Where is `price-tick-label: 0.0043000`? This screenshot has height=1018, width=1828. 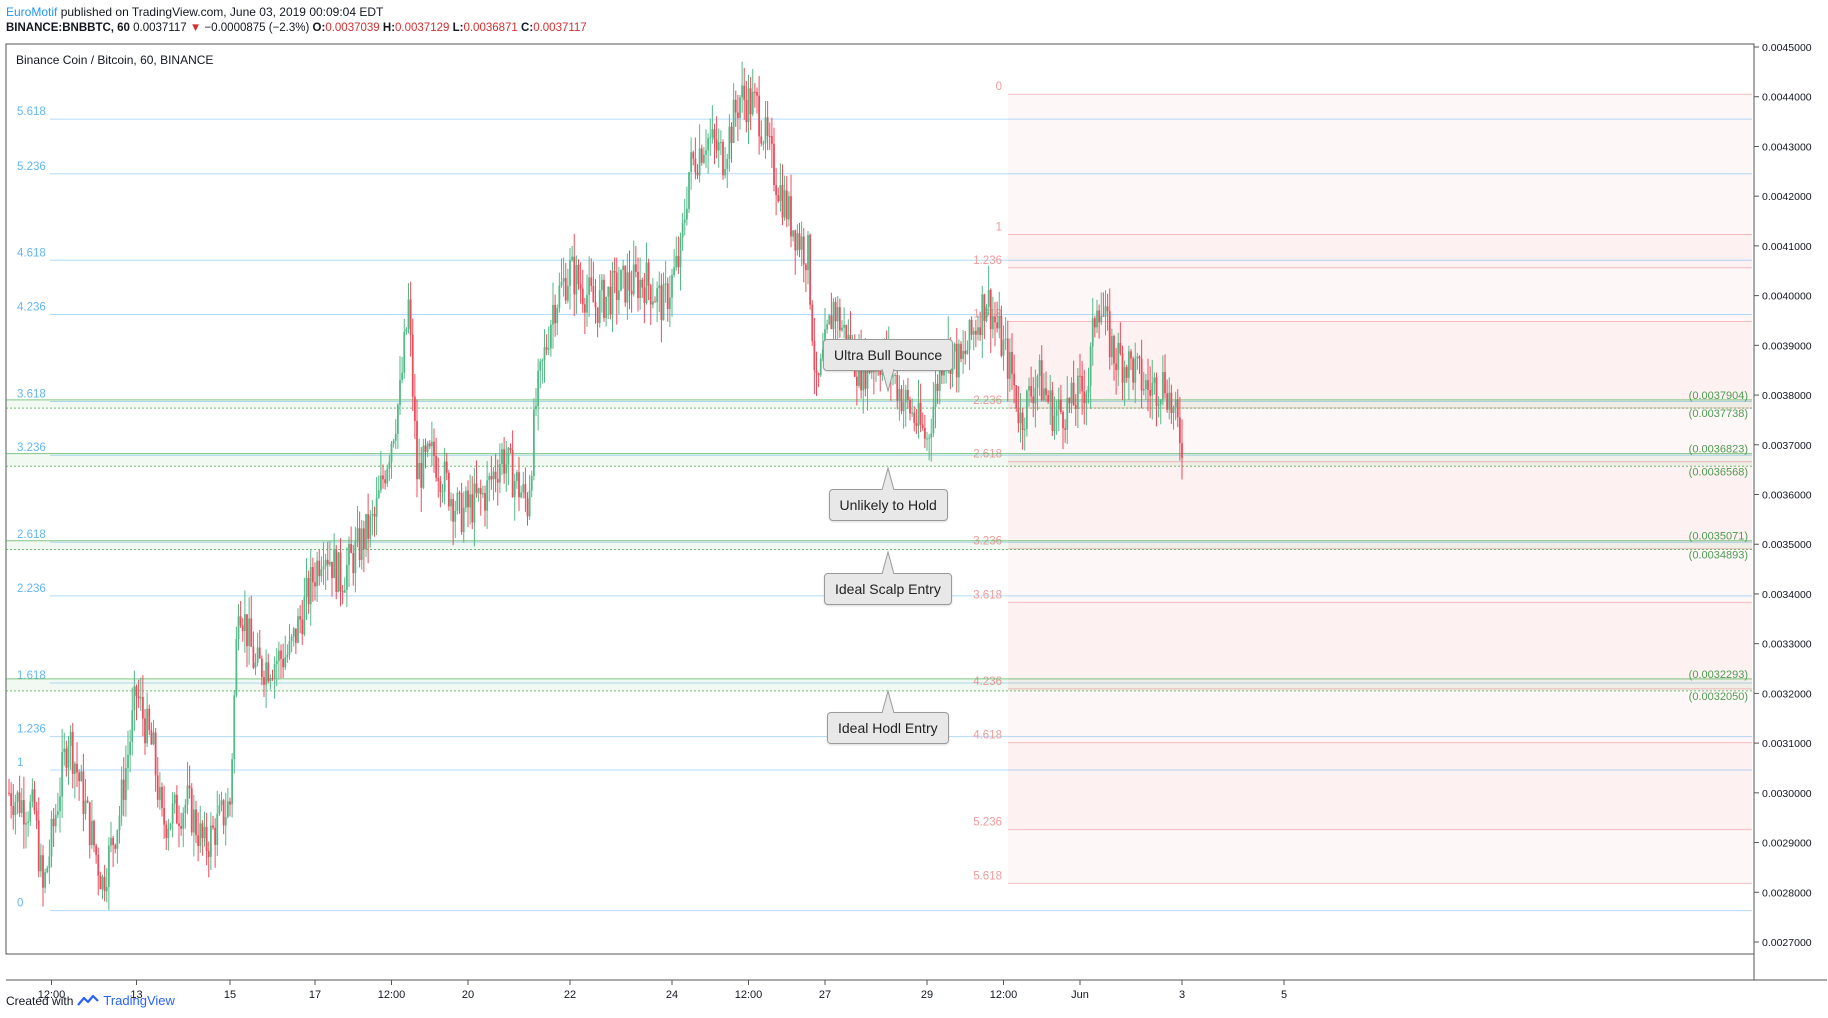 price-tick-label: 0.0043000 is located at coordinates (1787, 147).